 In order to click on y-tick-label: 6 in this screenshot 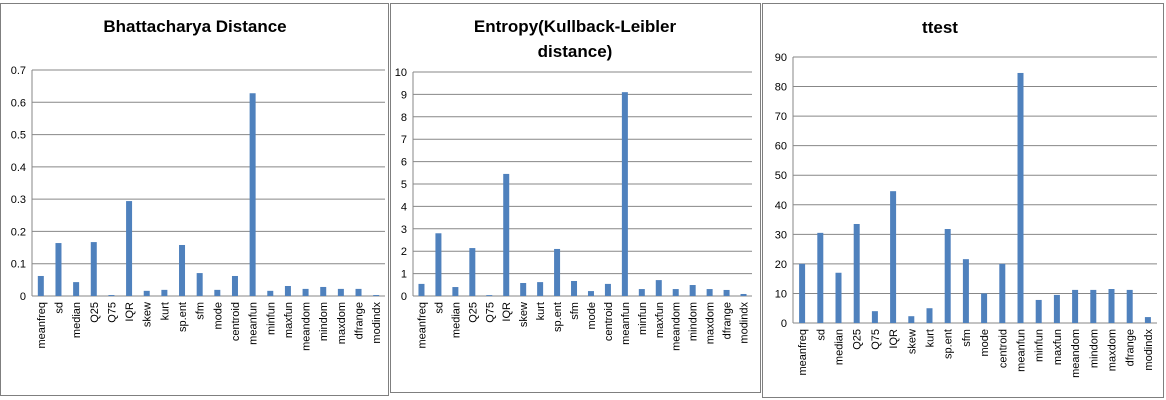, I will do `click(404, 163)`.